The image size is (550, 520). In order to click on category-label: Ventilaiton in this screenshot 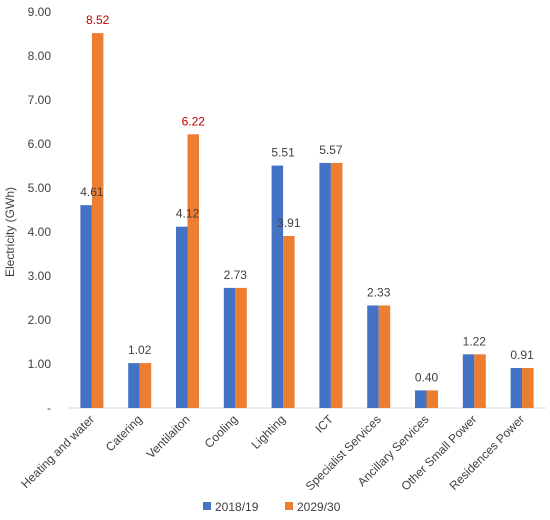, I will do `click(168, 436)`.